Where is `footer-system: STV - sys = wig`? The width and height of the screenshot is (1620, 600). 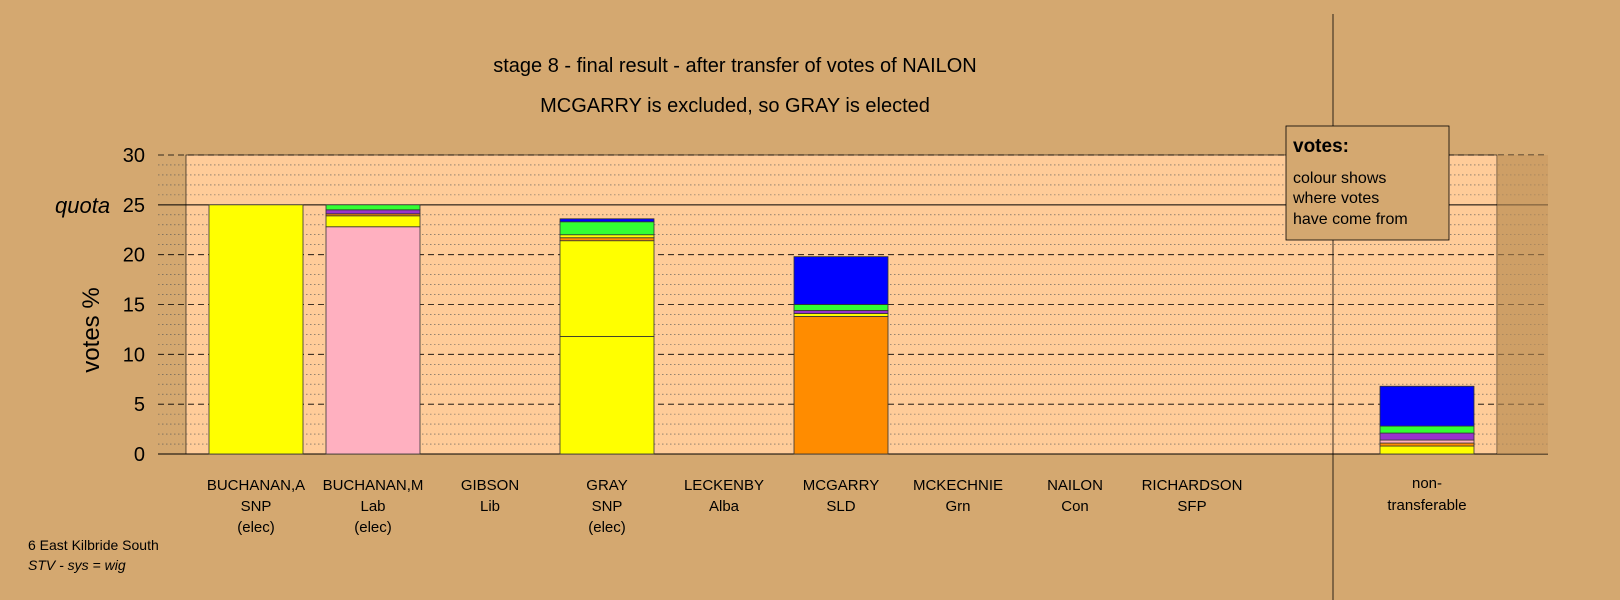 footer-system: STV - sys = wig is located at coordinates (77, 565).